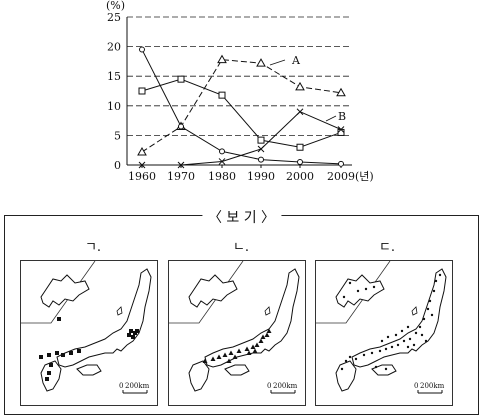 The width and height of the screenshot is (484, 420). I want to click on y-tick-label: 20, so click(114, 47).